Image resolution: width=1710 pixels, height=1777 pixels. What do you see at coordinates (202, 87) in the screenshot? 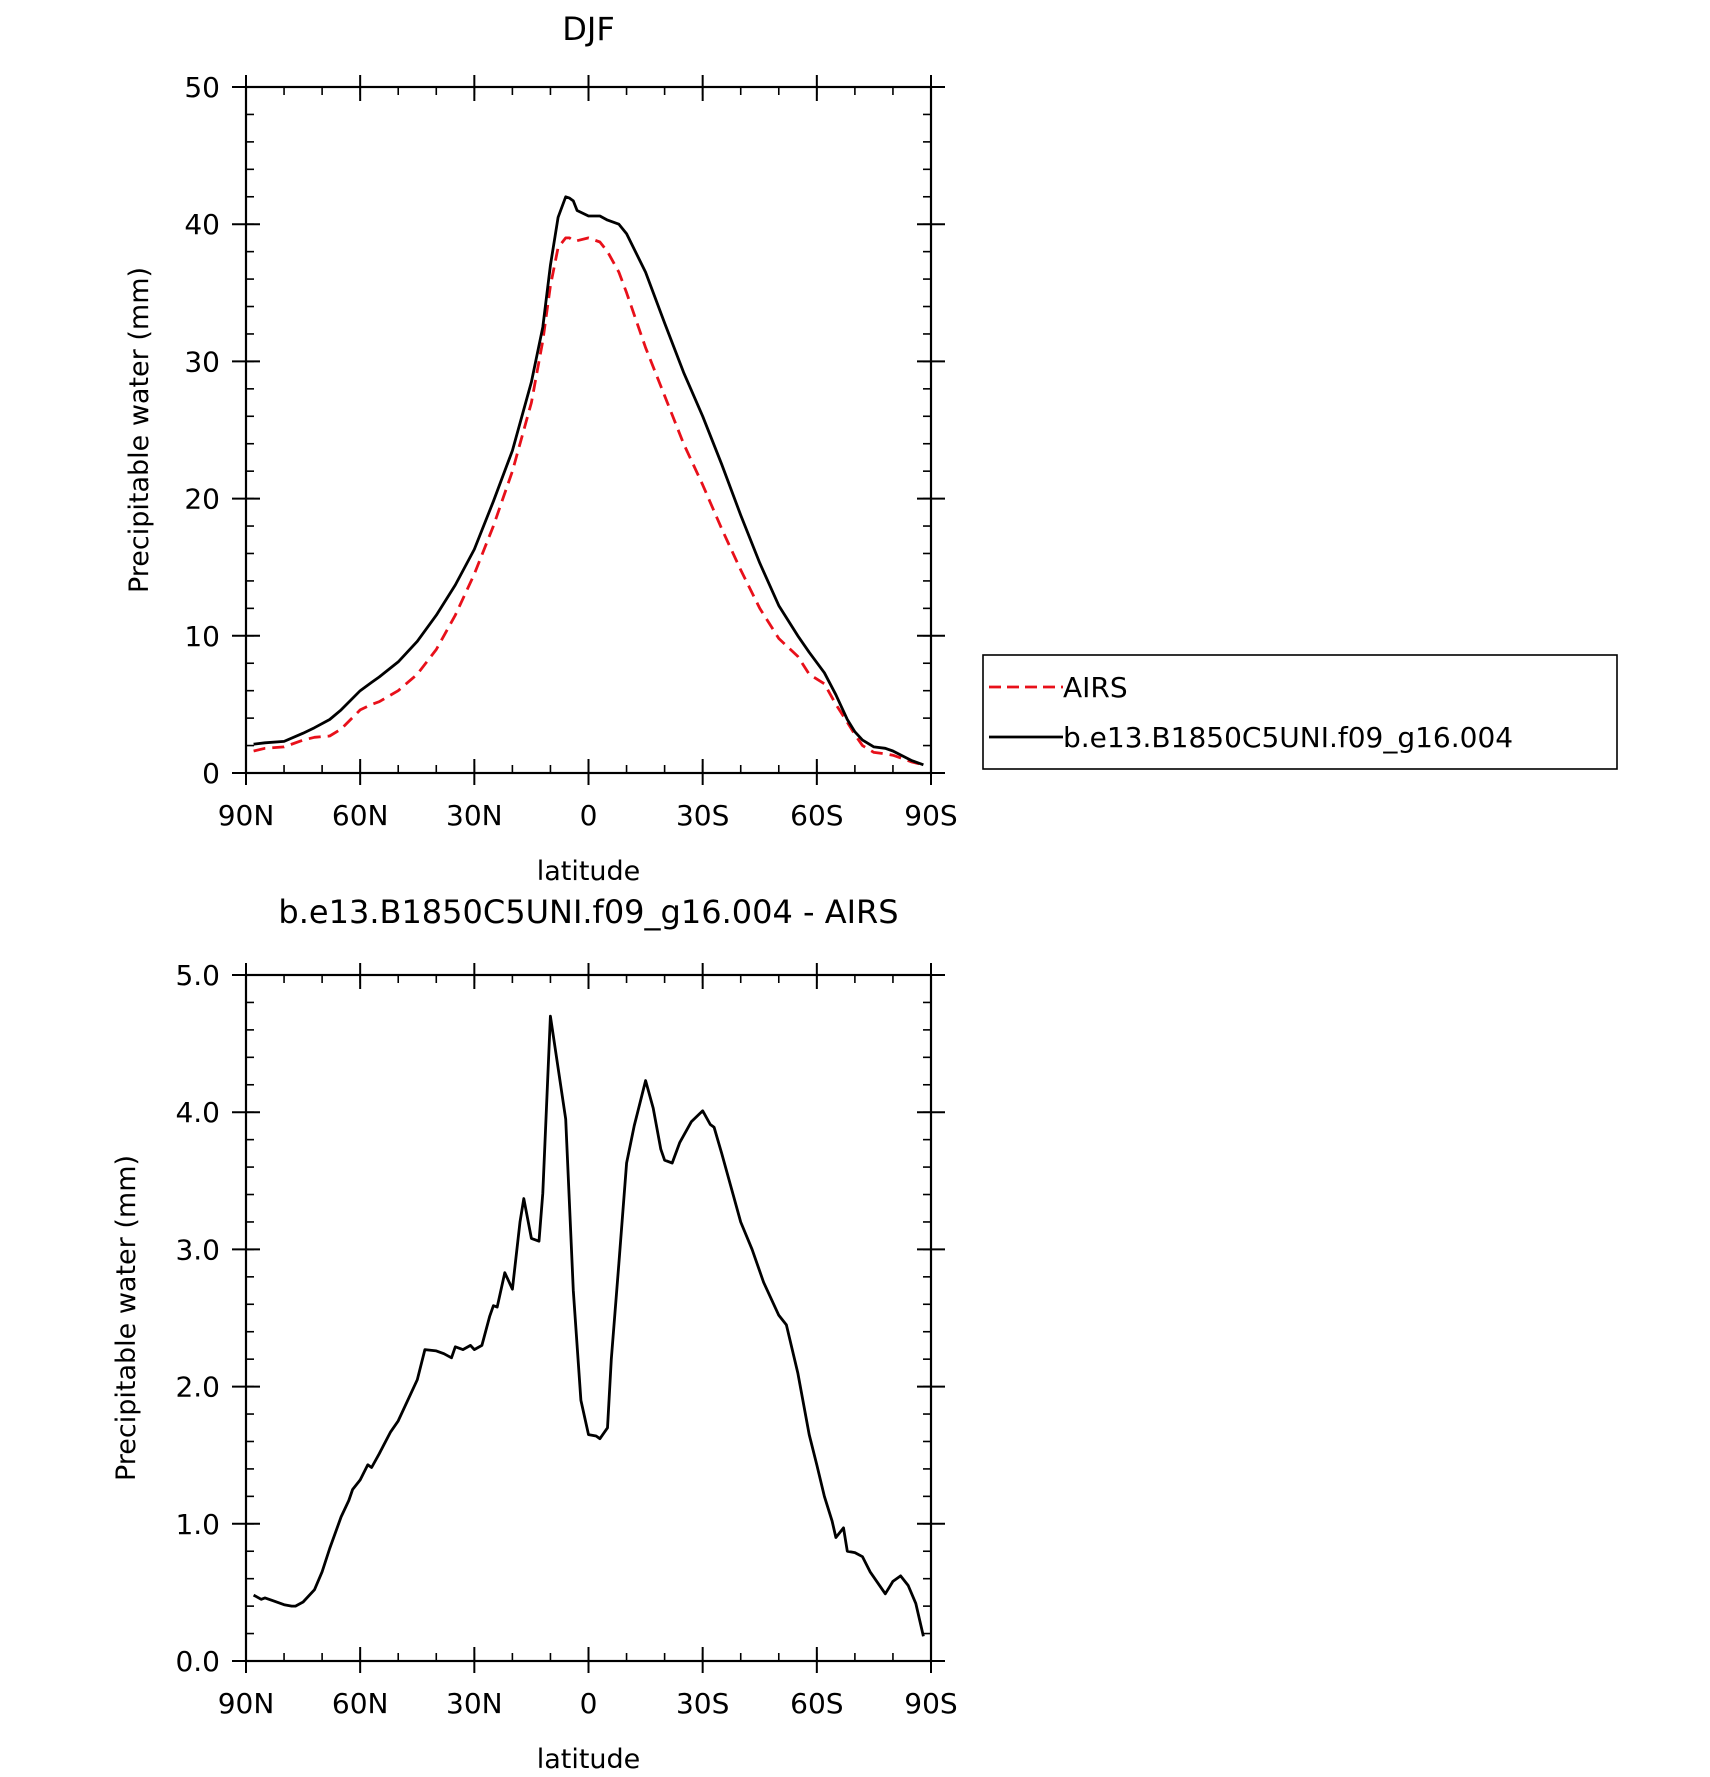
I see `y-tick-label: 50` at bounding box center [202, 87].